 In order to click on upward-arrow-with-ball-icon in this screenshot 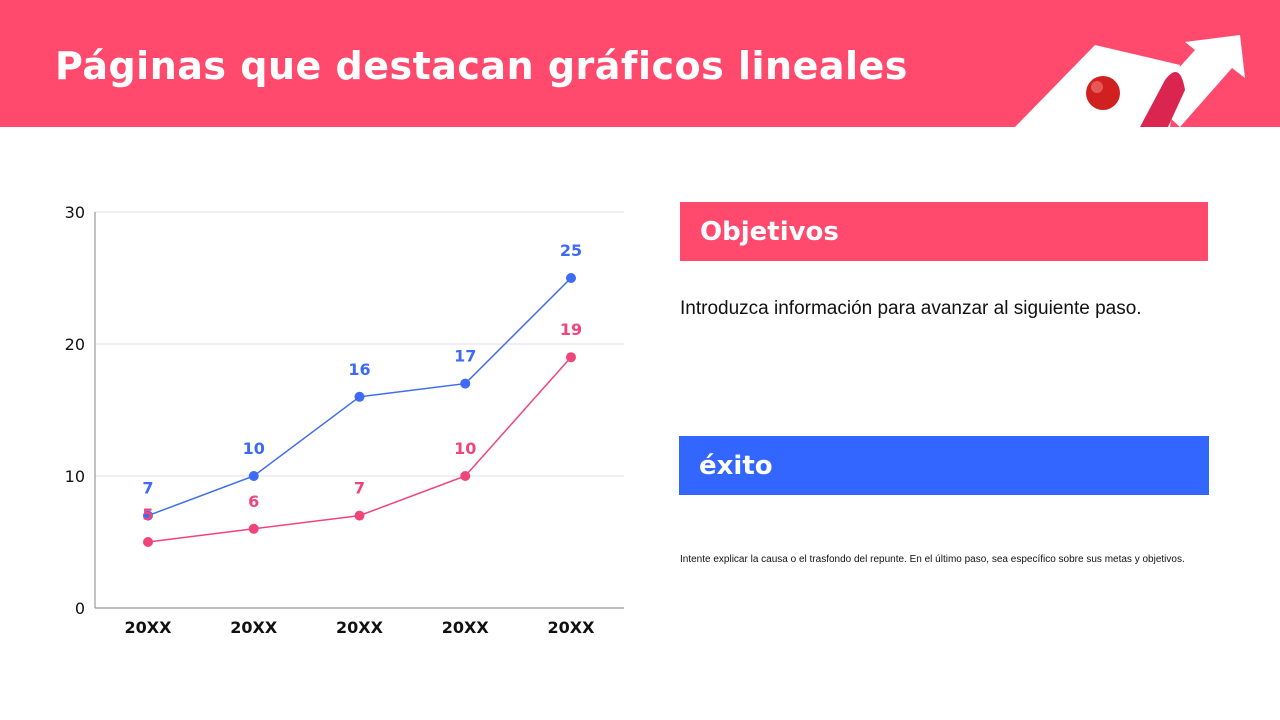, I will do `click(1130, 81)`.